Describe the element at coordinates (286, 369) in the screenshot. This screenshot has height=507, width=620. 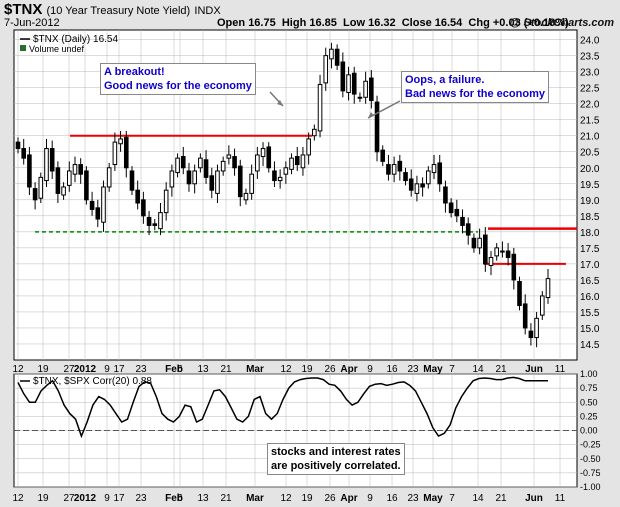
I see `price-x-tick-label: 12` at that location.